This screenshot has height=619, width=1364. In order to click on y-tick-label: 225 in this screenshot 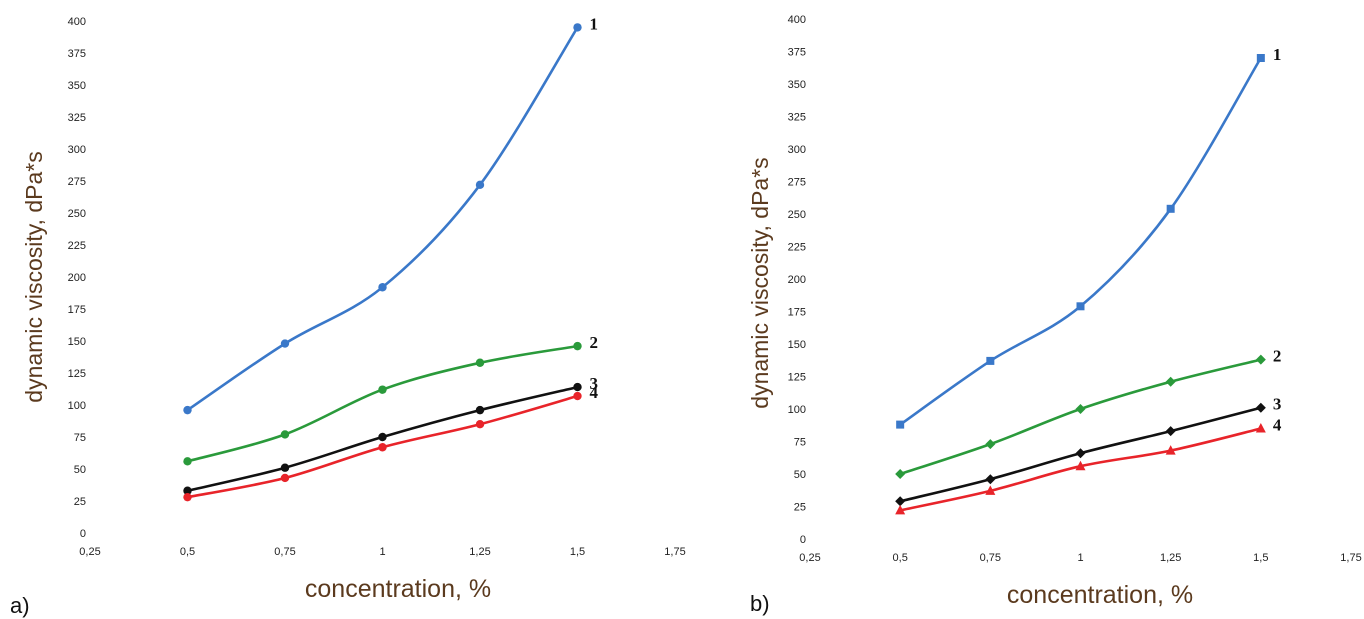, I will do `click(797, 248)`.